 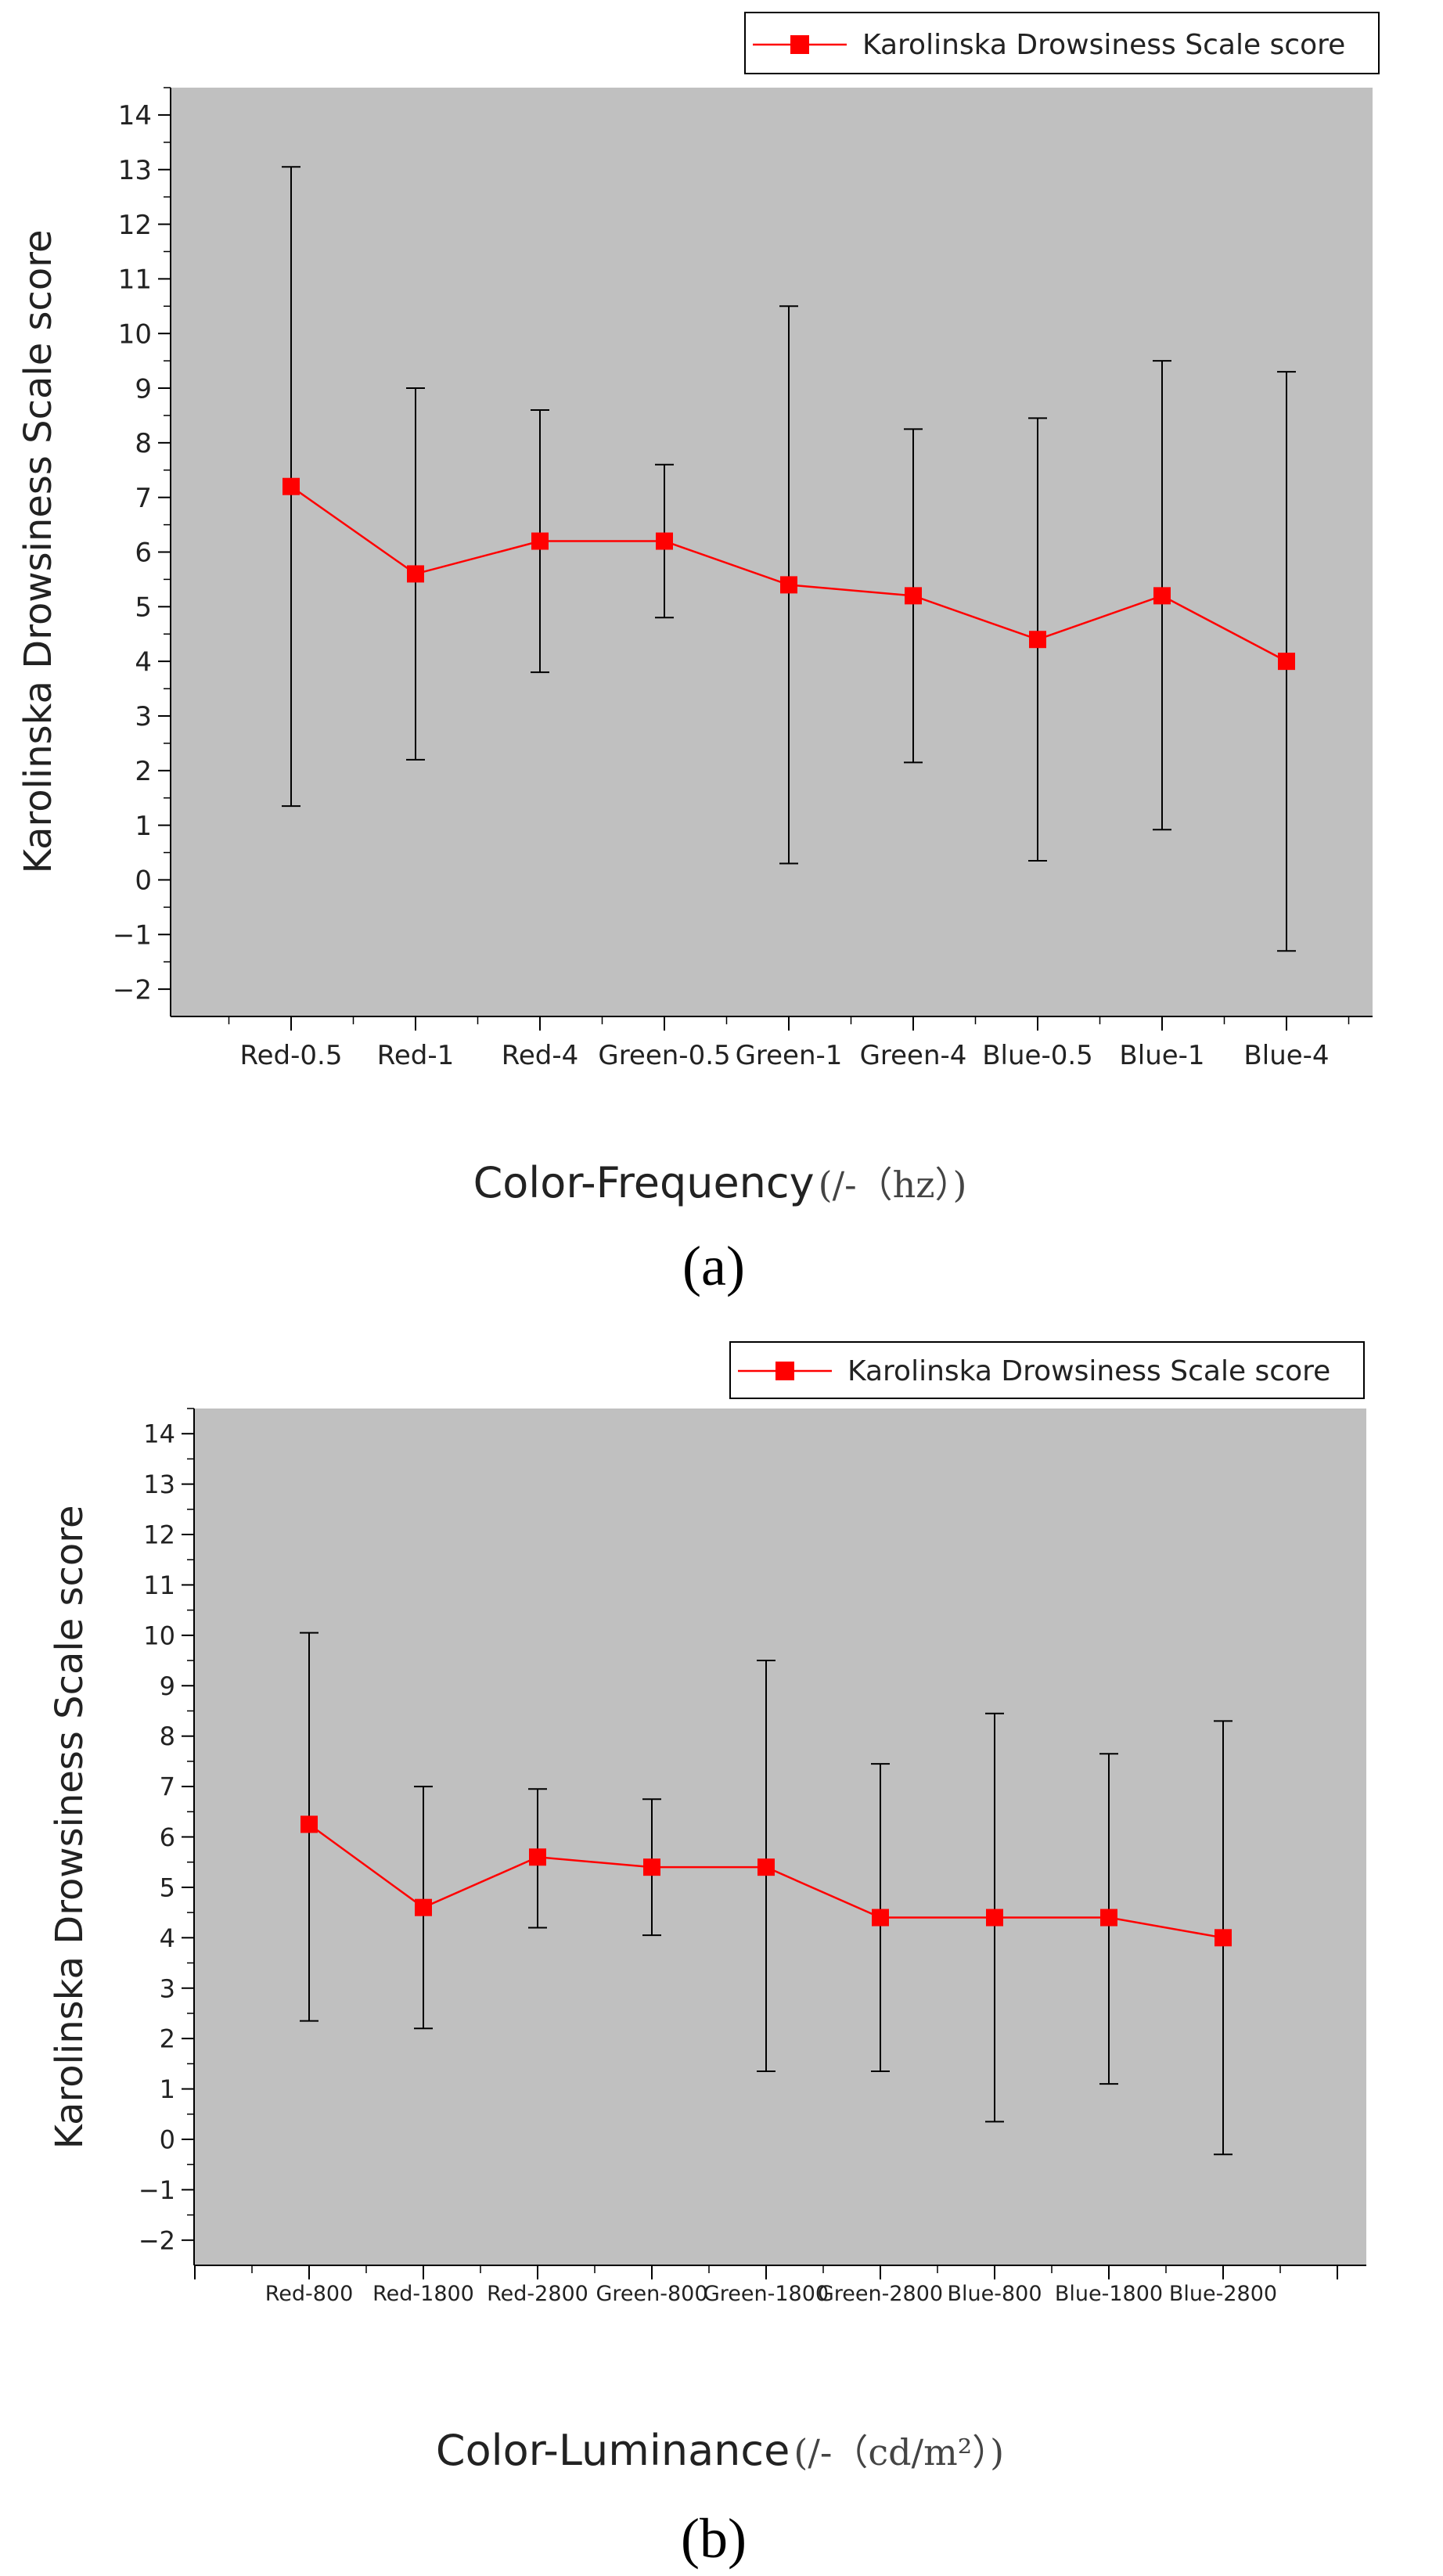 I want to click on x-tick-label: Blue-1800, so click(x=1109, y=2294).